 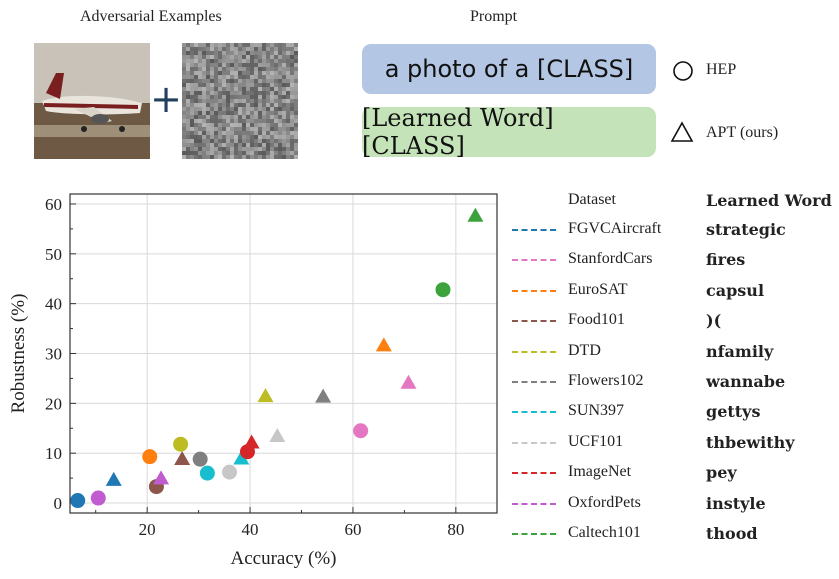 I want to click on point-caltech101-hep, so click(x=443, y=290).